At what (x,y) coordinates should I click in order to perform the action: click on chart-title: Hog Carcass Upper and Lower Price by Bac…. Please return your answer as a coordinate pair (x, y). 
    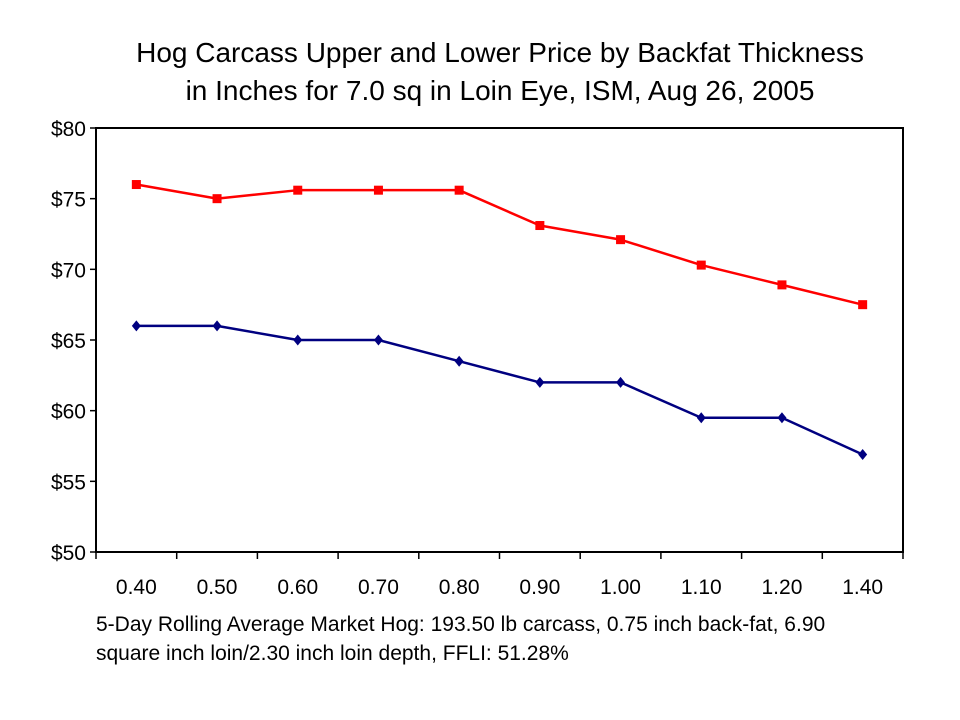
    Looking at the image, I should click on (480, 72).